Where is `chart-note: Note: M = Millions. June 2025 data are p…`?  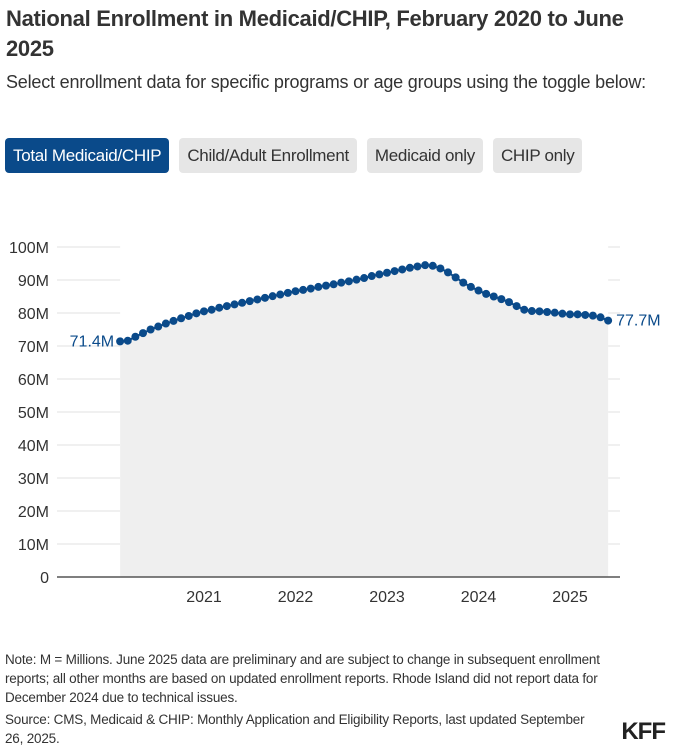 chart-note: Note: M = Millions. June 2025 data are p… is located at coordinates (302, 678).